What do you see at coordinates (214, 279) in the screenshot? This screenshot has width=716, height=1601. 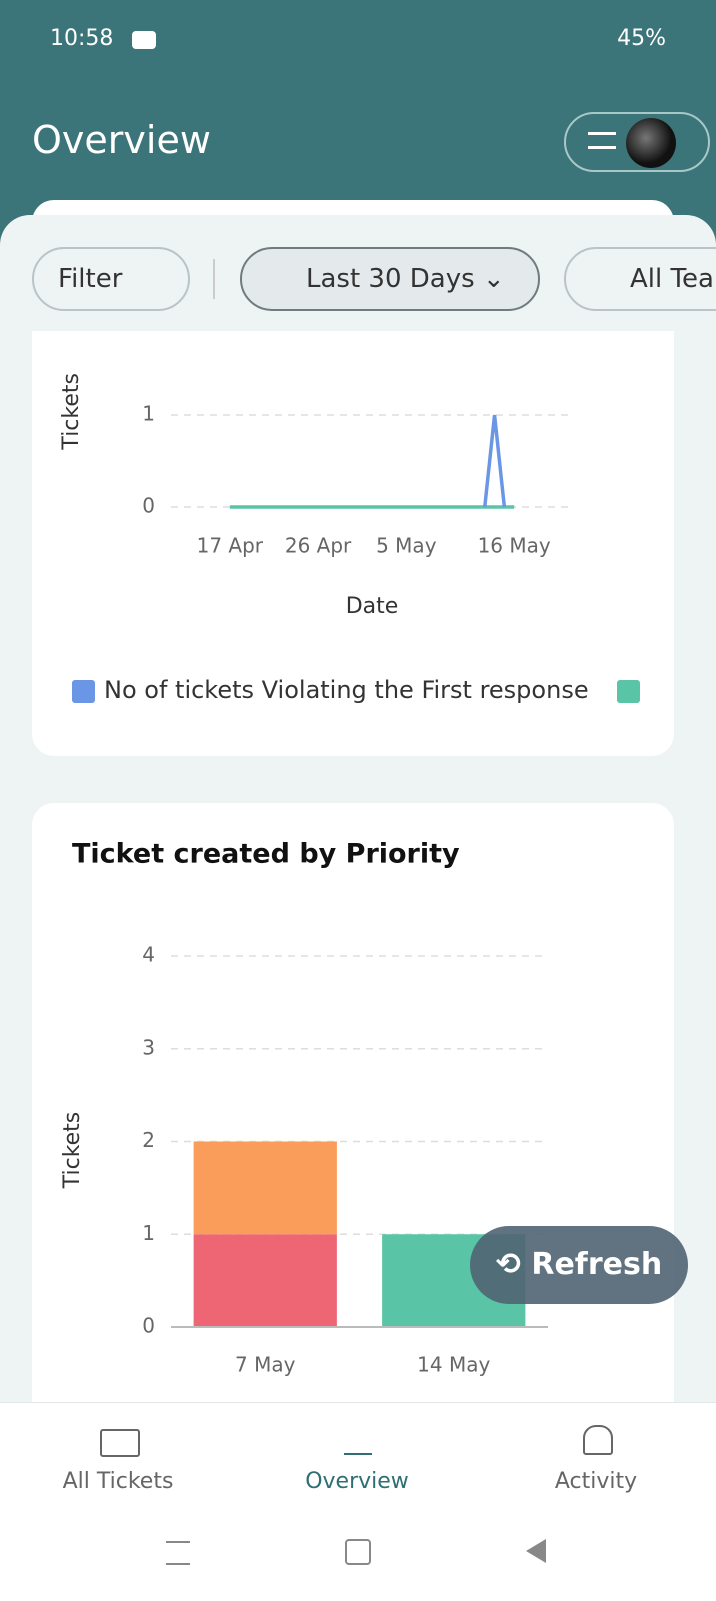 I see `divider` at bounding box center [214, 279].